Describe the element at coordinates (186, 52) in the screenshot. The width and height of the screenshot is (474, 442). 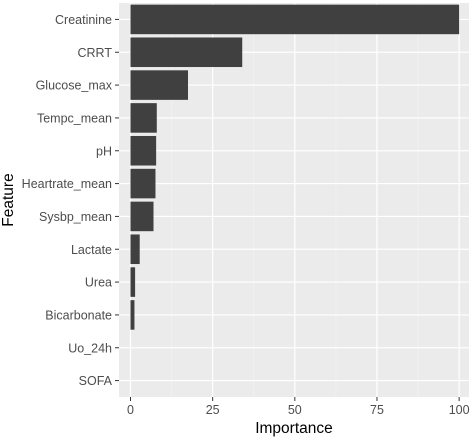
I see `bar-crrt` at that location.